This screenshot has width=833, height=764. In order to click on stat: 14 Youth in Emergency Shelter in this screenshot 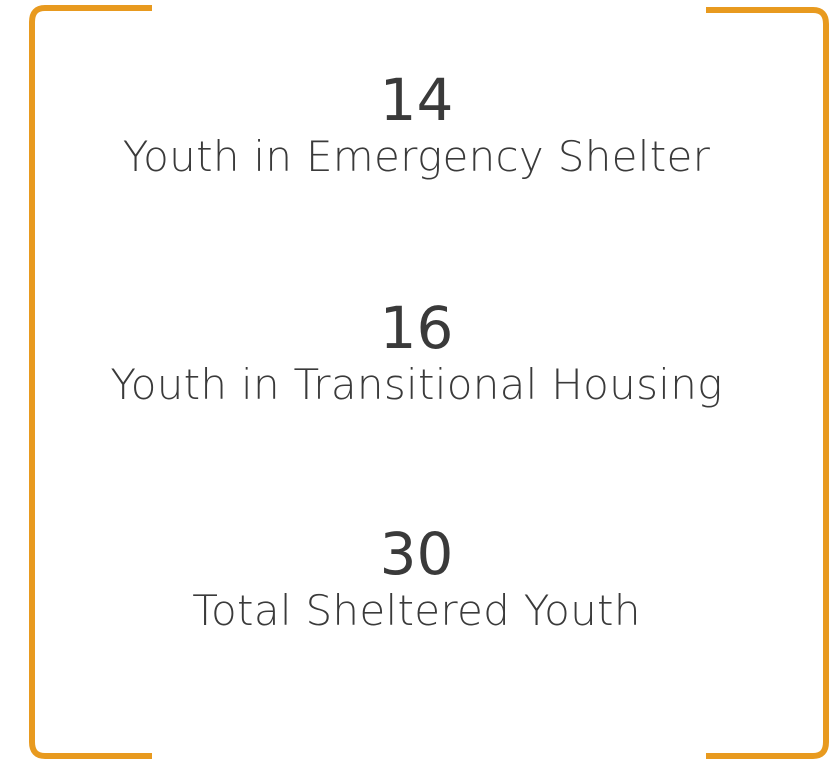, I will do `click(416, 125)`.